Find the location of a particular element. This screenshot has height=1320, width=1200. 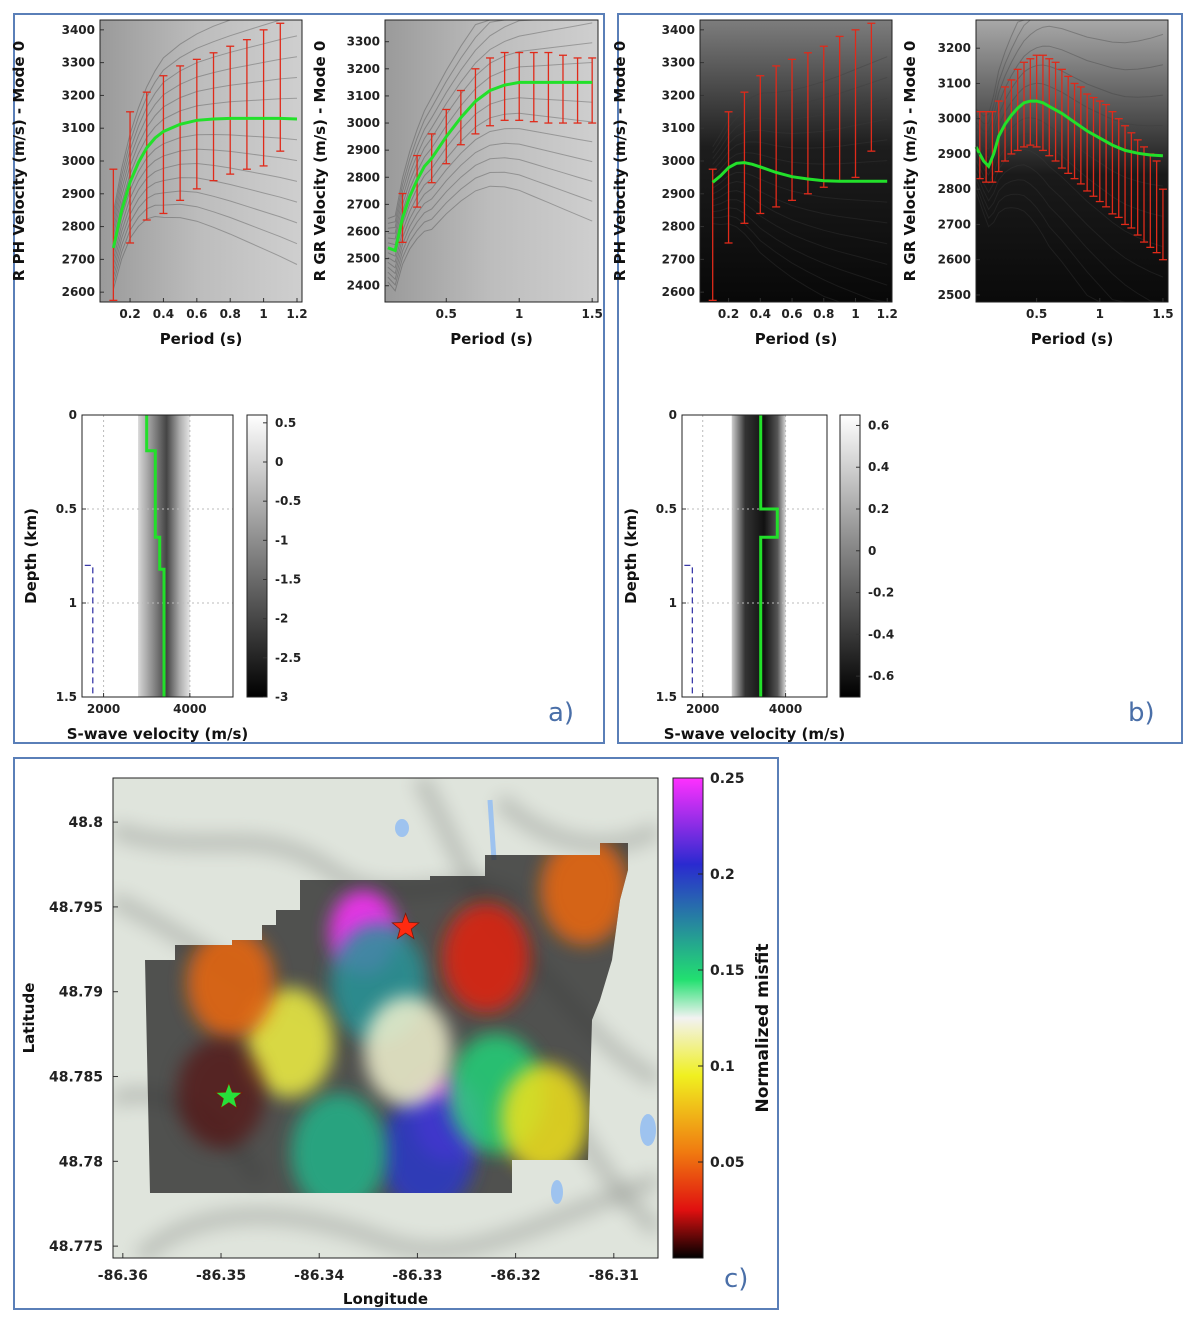

x-tick-label: 2000 is located at coordinates (702, 709).